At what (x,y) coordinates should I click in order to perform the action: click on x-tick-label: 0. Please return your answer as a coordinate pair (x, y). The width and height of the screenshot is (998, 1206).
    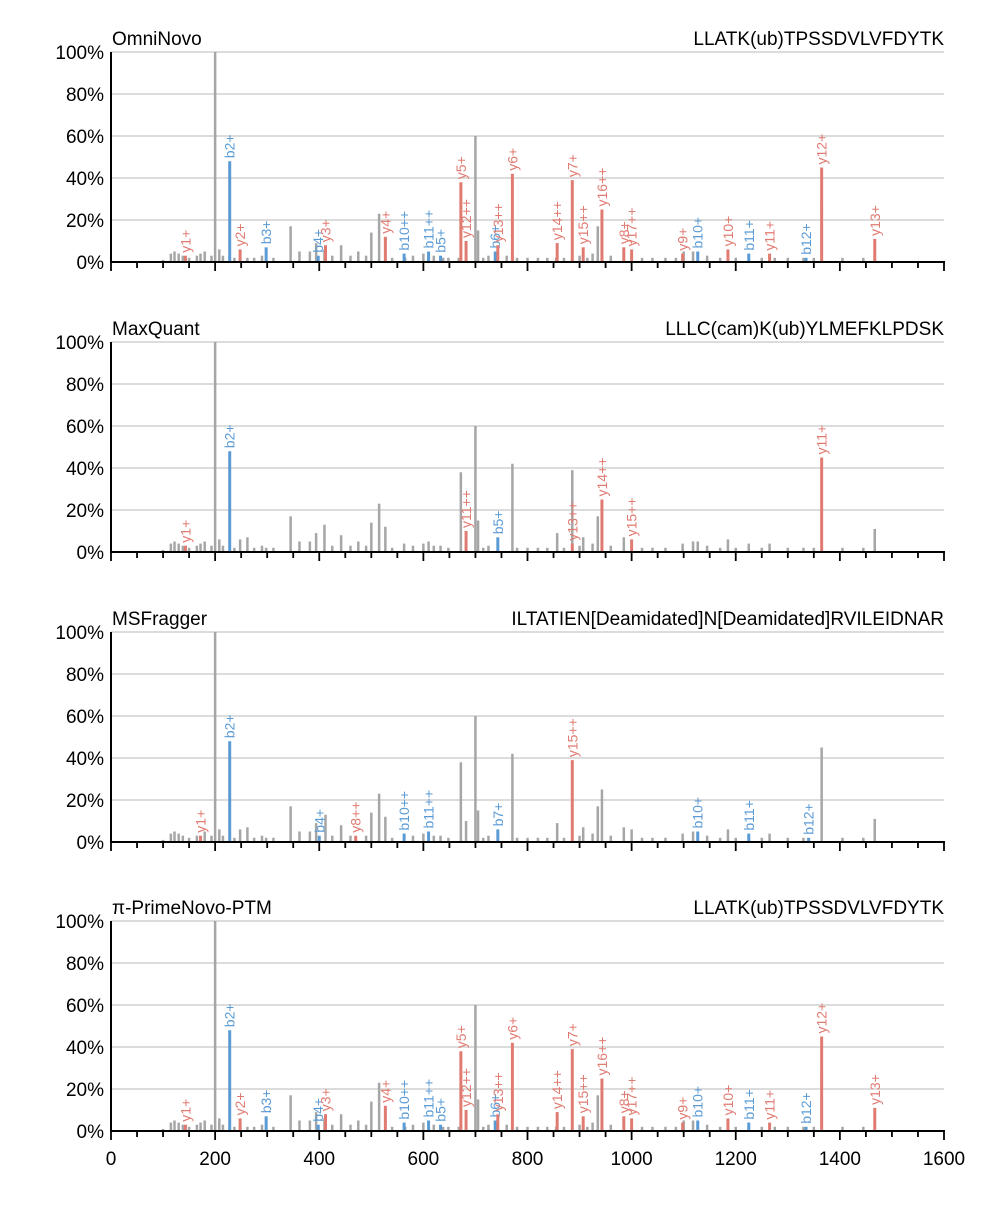
    Looking at the image, I should click on (111, 1159).